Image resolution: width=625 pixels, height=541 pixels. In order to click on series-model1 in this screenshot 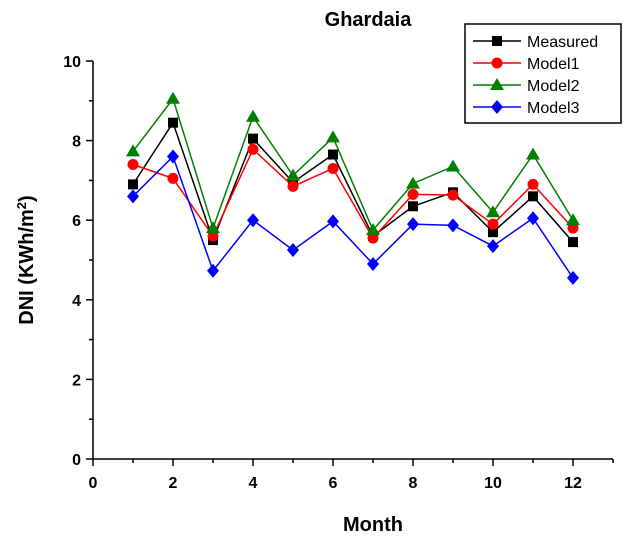, I will do `click(353, 193)`.